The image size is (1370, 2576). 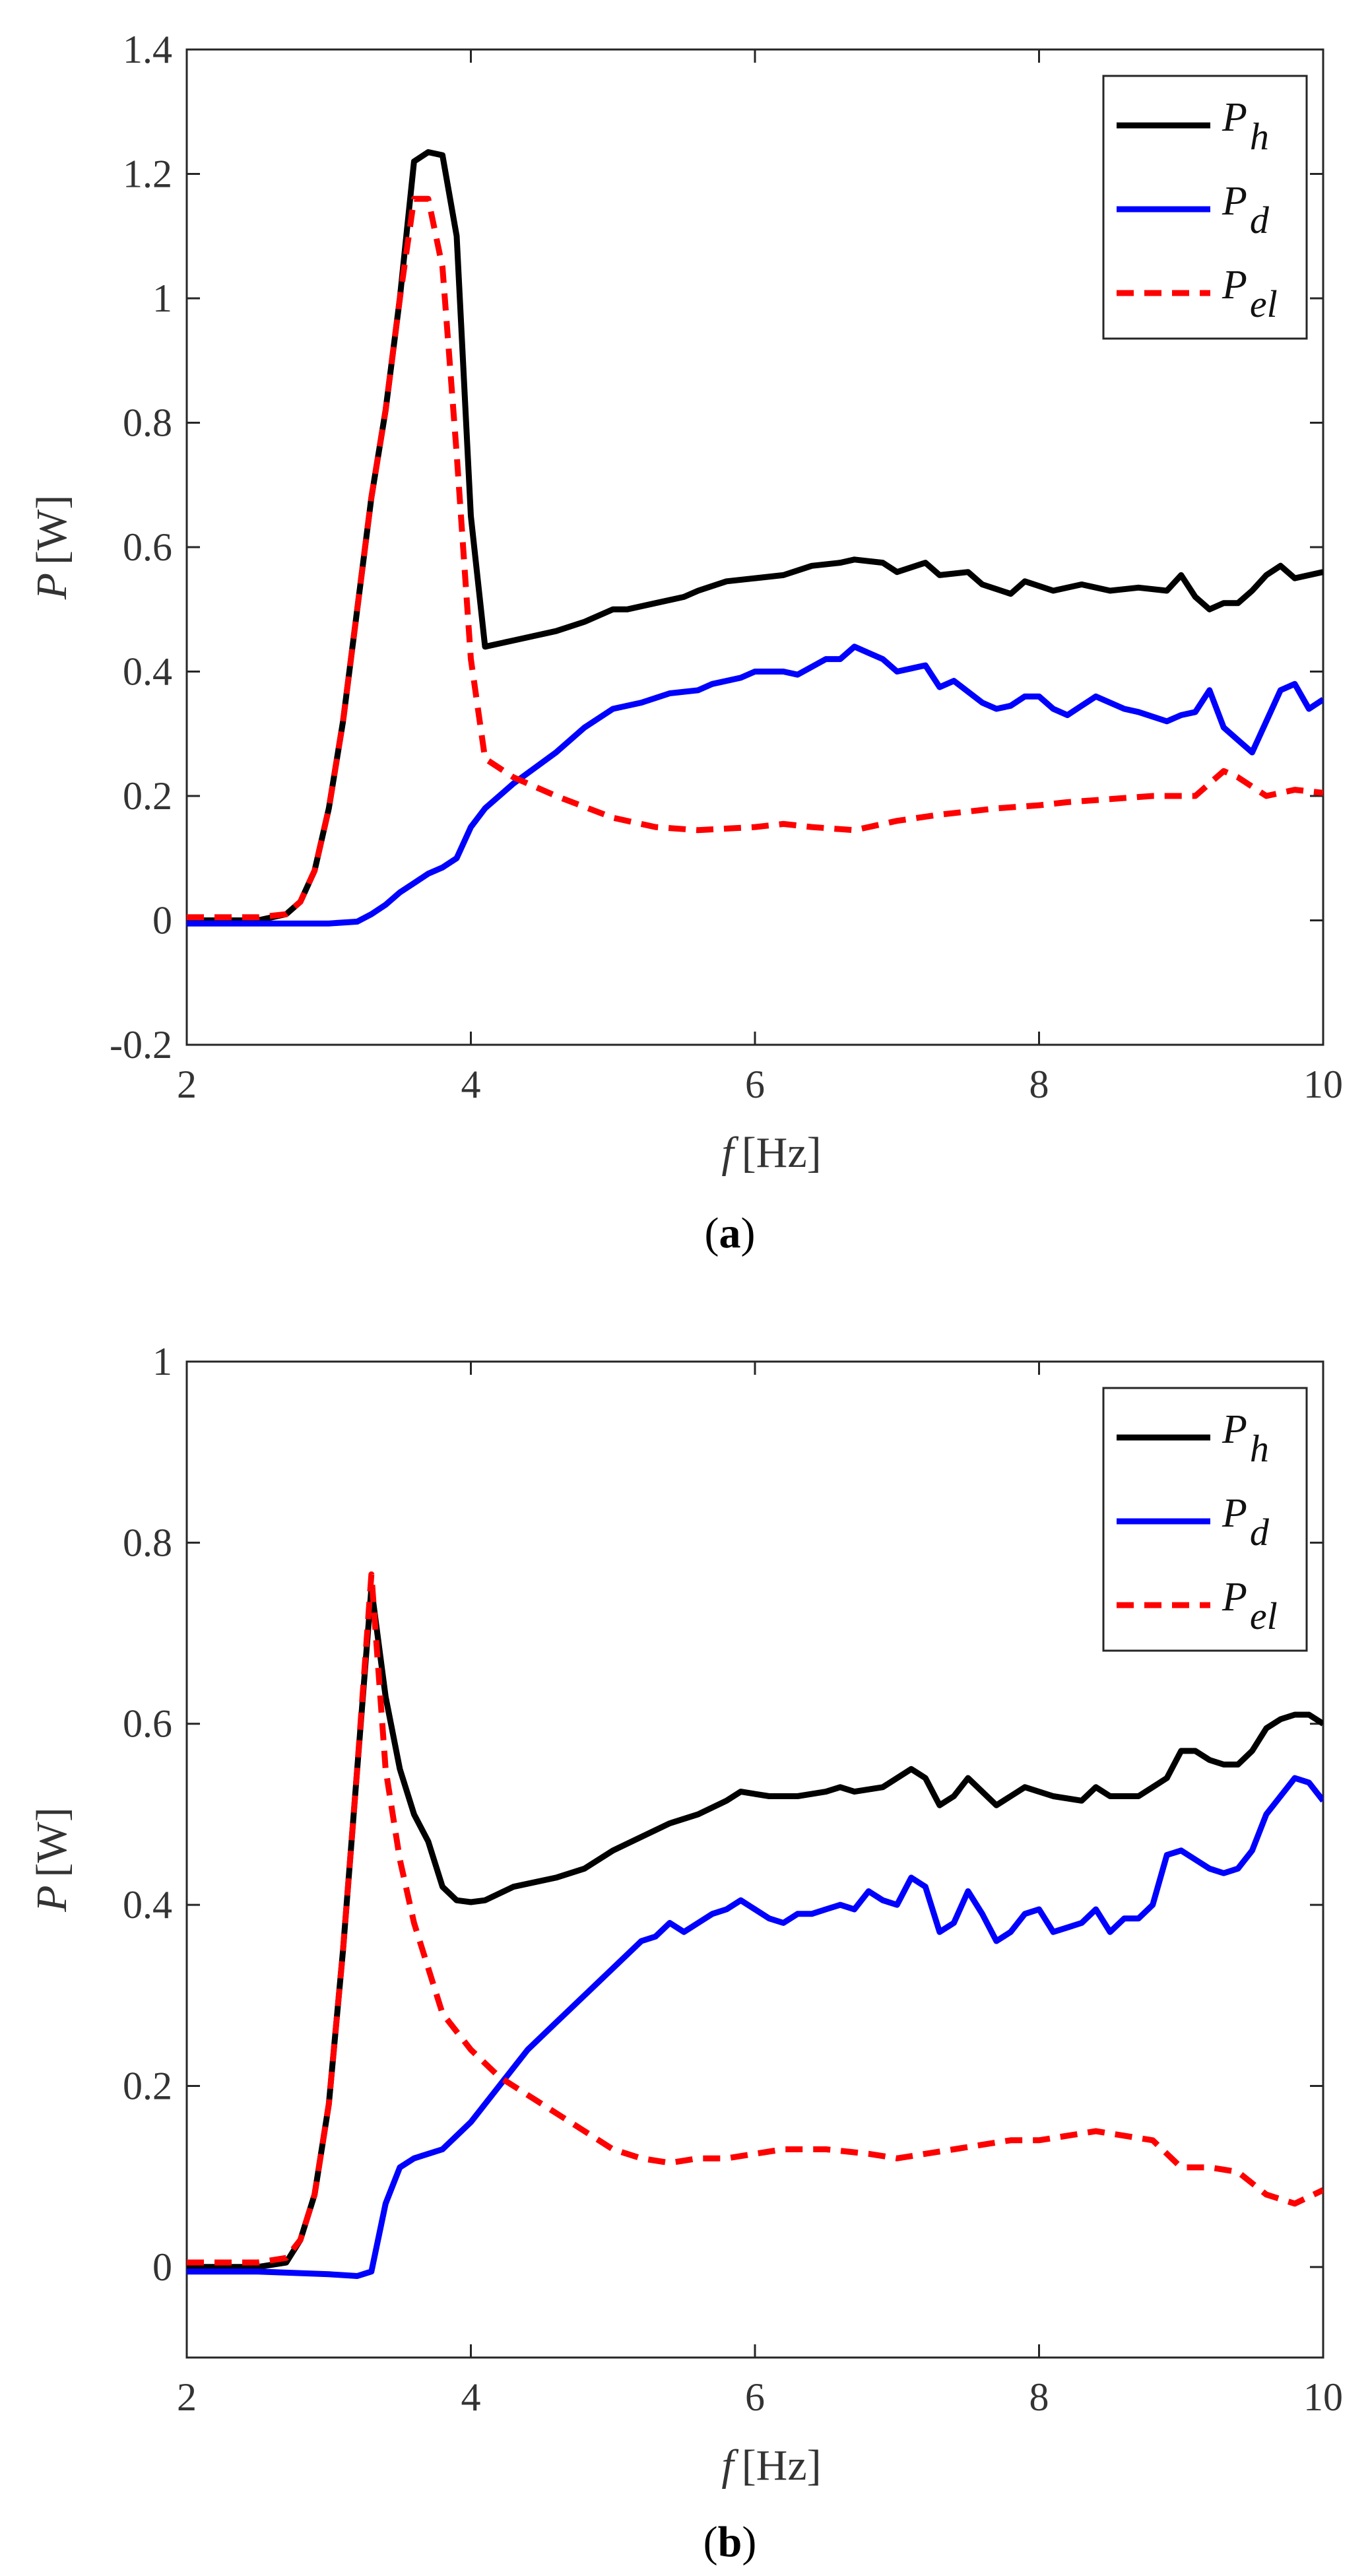 I want to click on panel-caption: (b), so click(x=730, y=2542).